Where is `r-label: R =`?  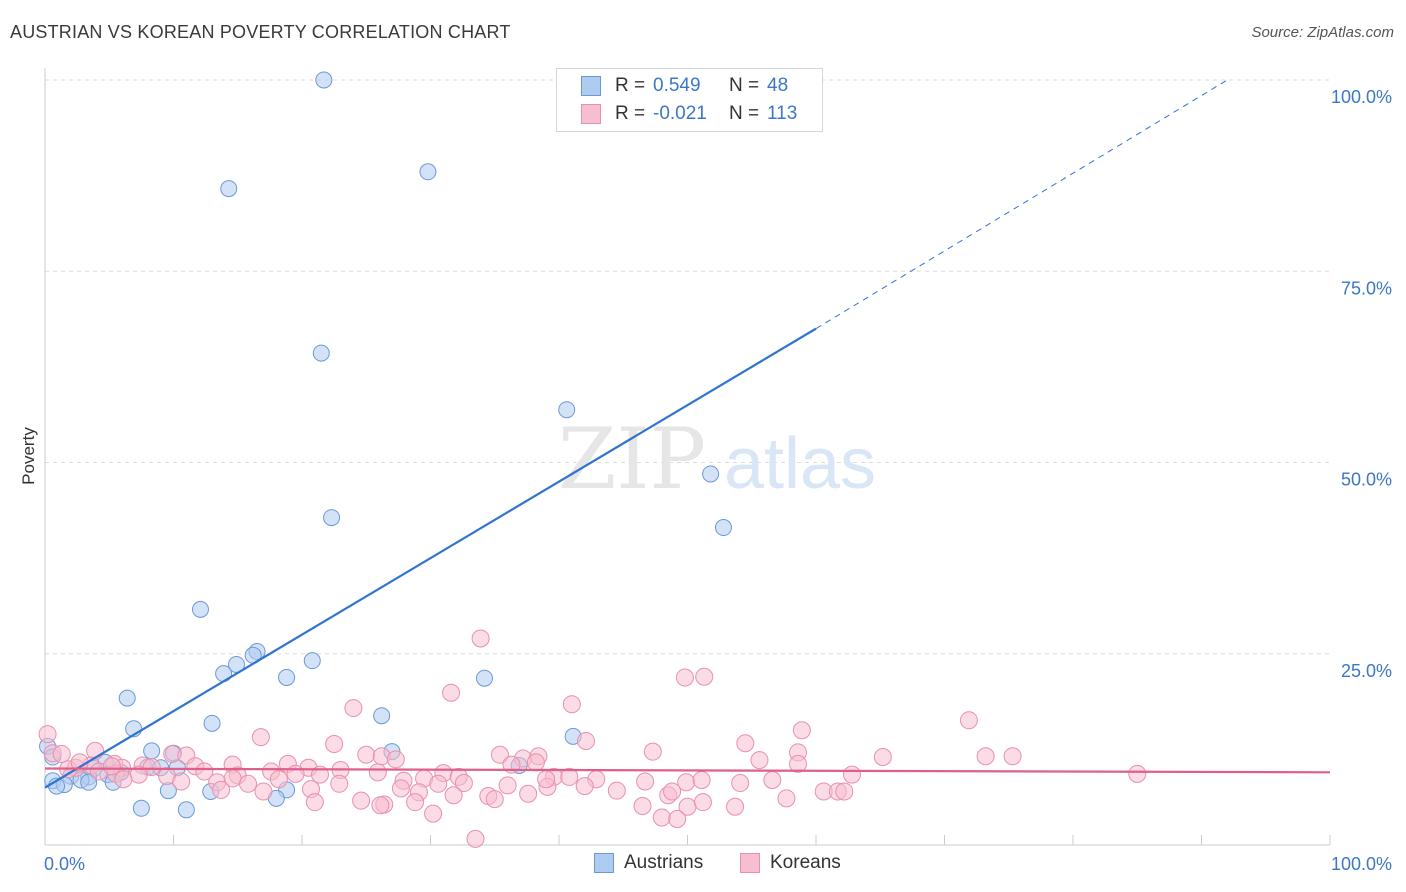
r-label: R = is located at coordinates (630, 113).